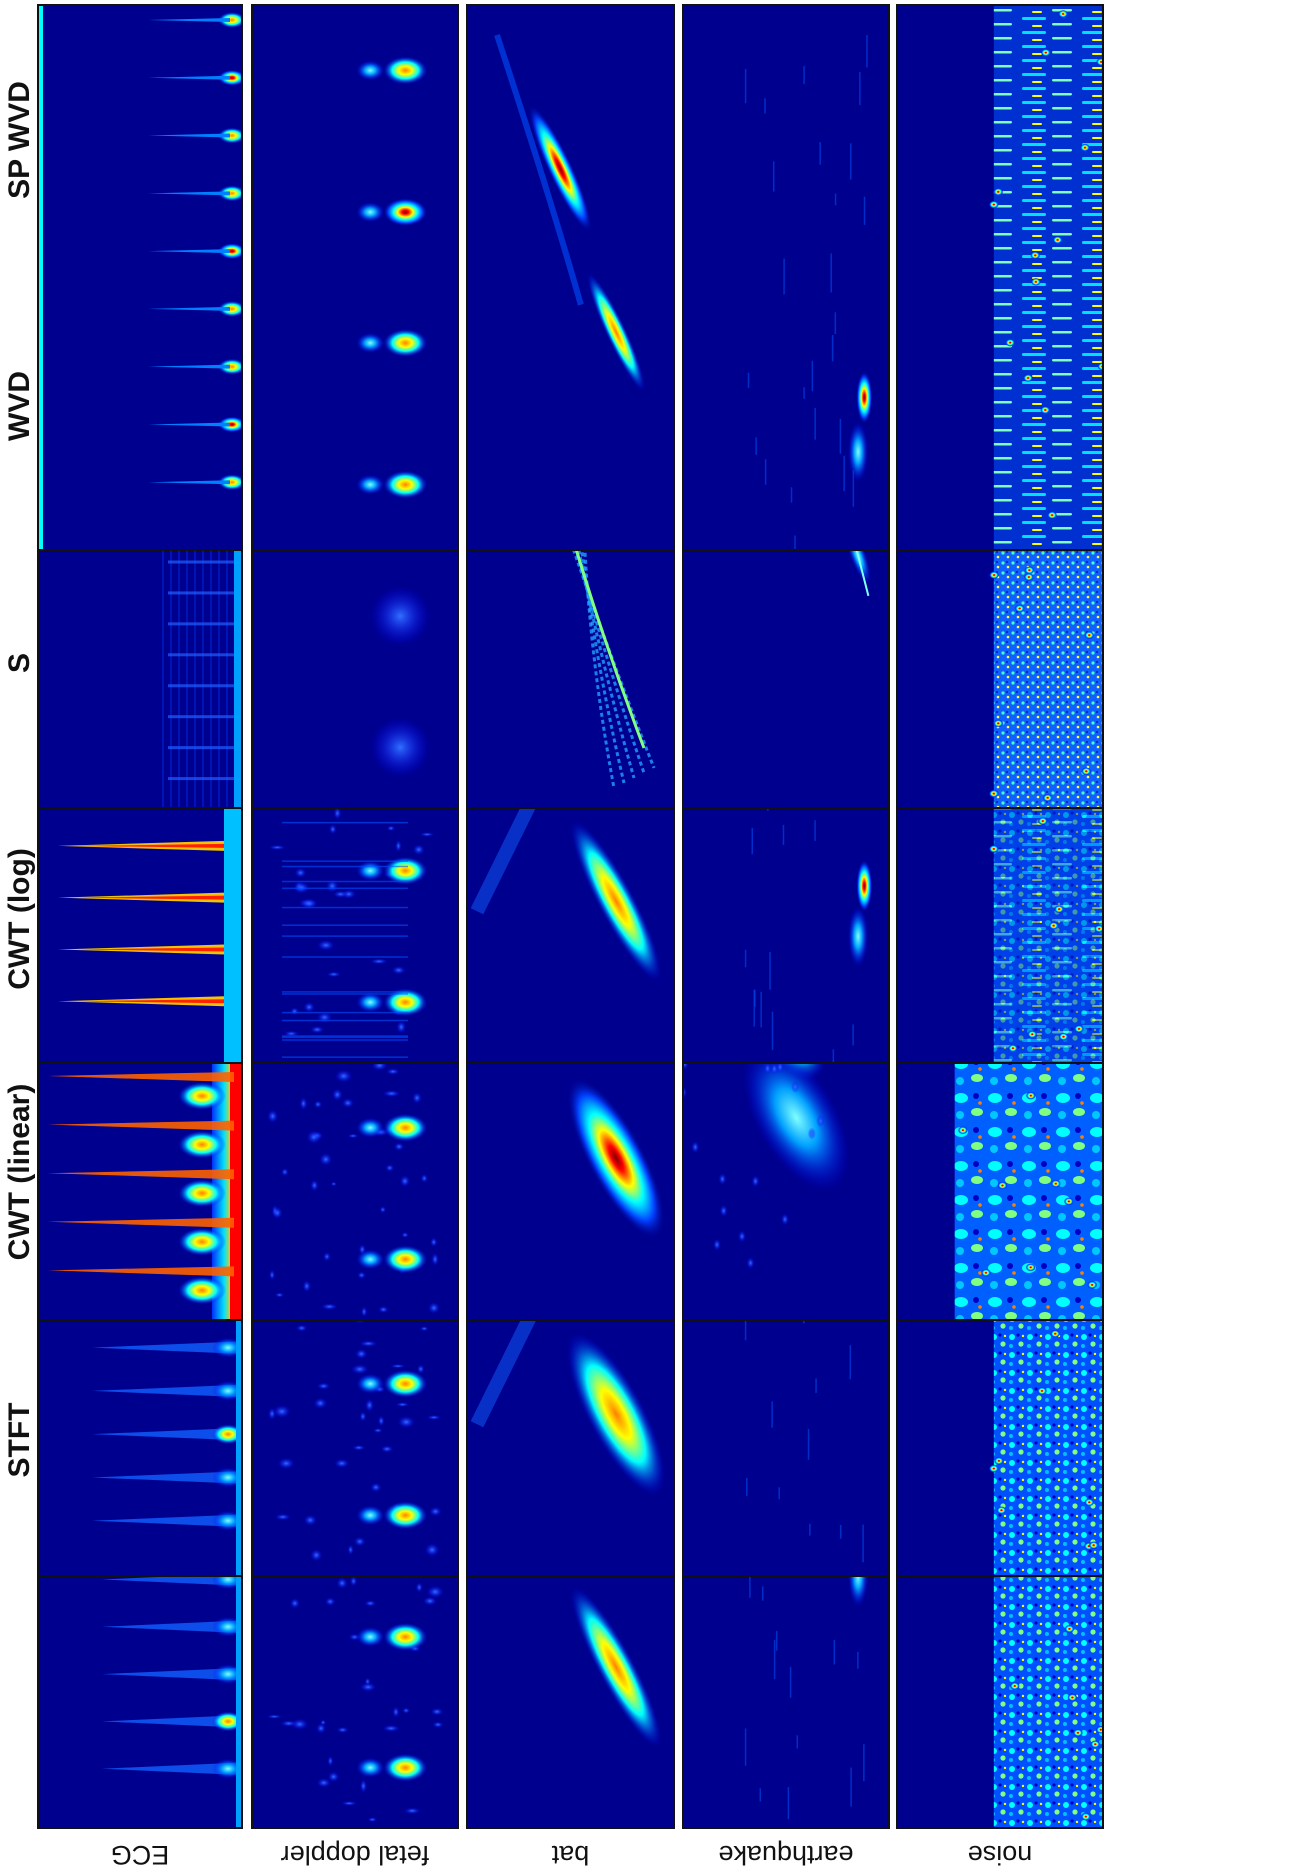  Describe the element at coordinates (19, 1172) in the screenshot. I see `method-label-cwt-linear: CWT (linear)` at that location.